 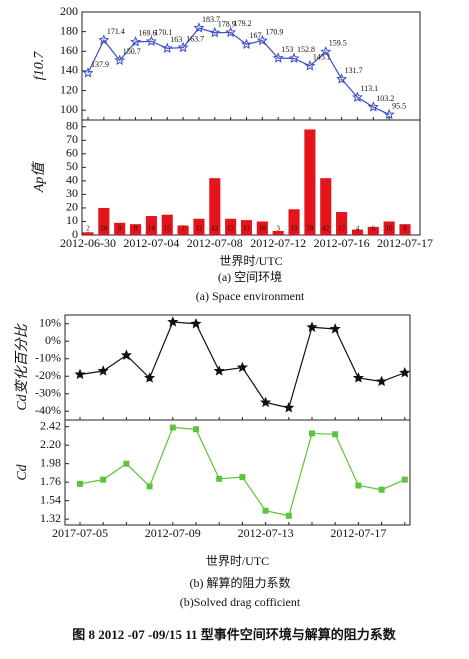 I want to click on figure-caption: 图 8 2012 -07 -09/15 11 型事件空间环境与解算的阻力系数, so click(x=234, y=634).